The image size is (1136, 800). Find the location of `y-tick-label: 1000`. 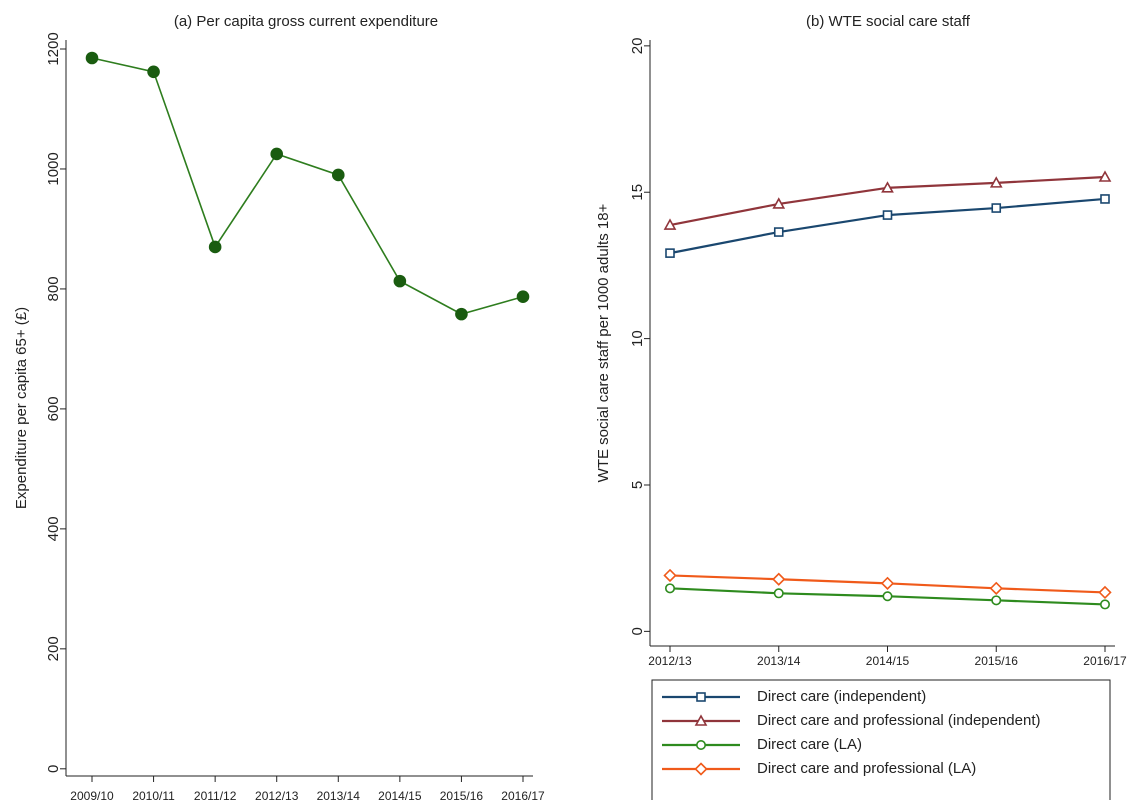

y-tick-label: 1000 is located at coordinates (53, 168).